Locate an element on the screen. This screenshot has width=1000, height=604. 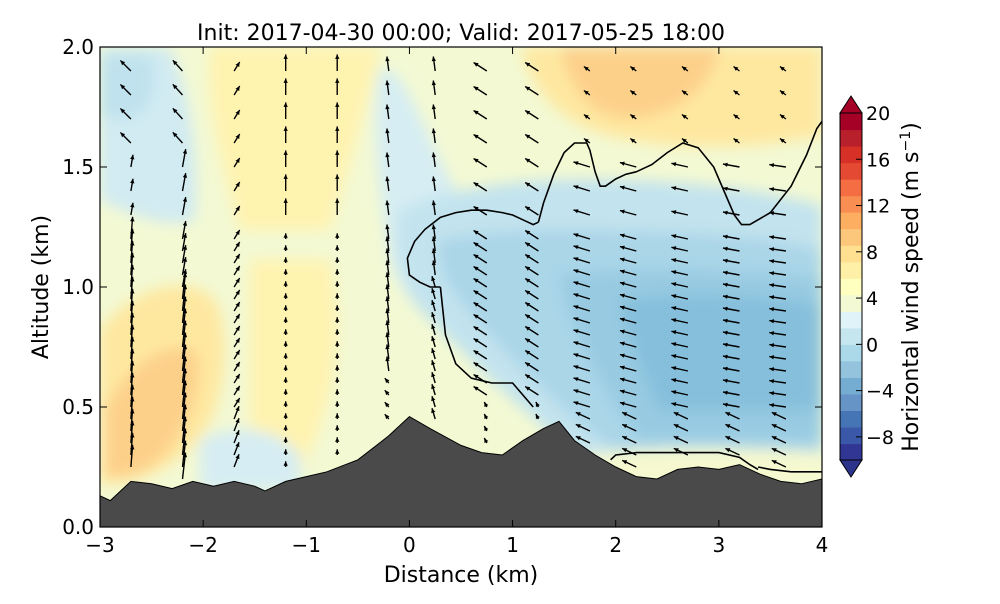
x-tick-label: −3 is located at coordinates (99, 545).